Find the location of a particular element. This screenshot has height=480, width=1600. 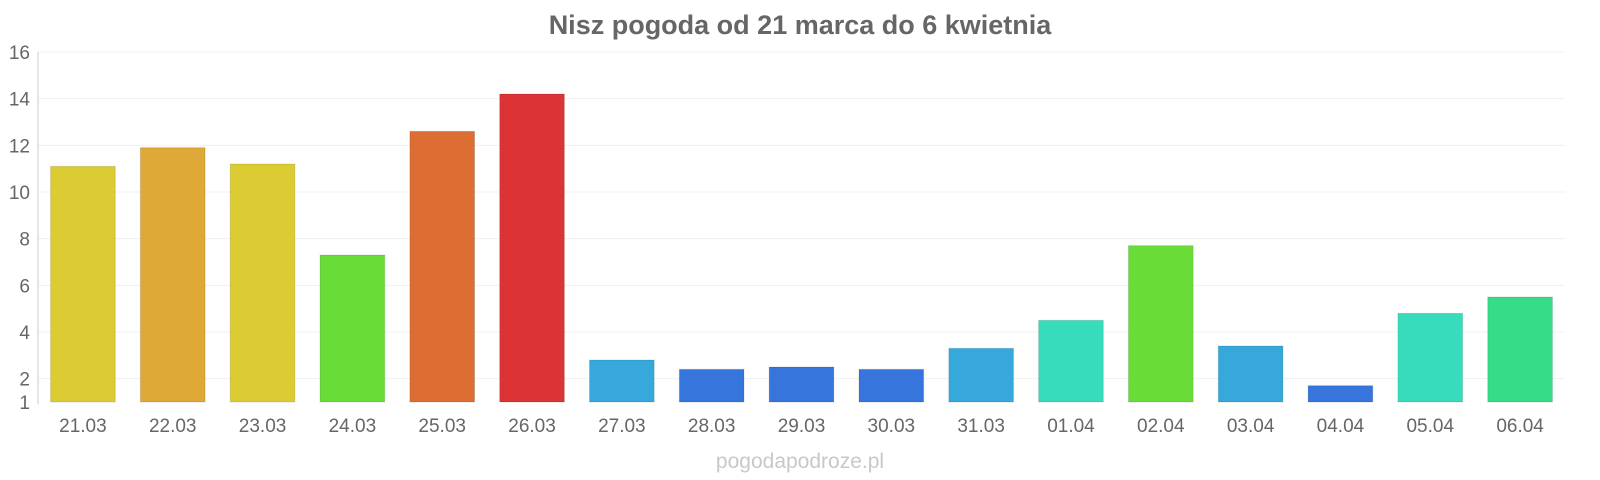

x-tick-label: 04.04 is located at coordinates (1341, 426).